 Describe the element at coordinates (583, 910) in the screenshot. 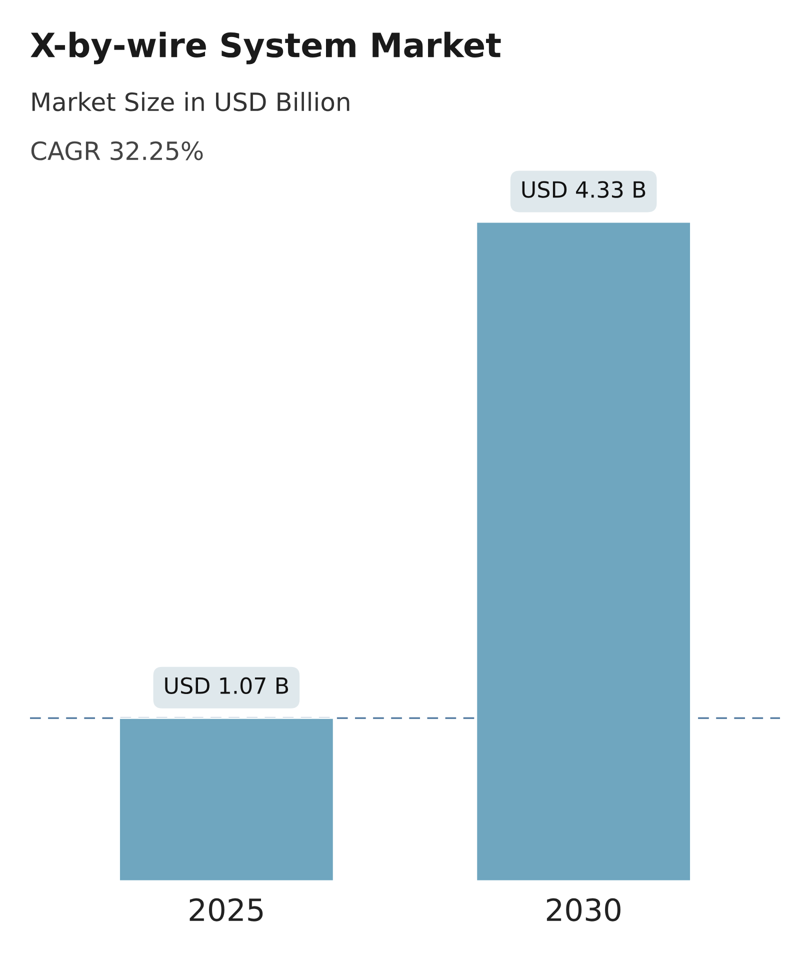

I see `x-tick-label: 2030` at that location.